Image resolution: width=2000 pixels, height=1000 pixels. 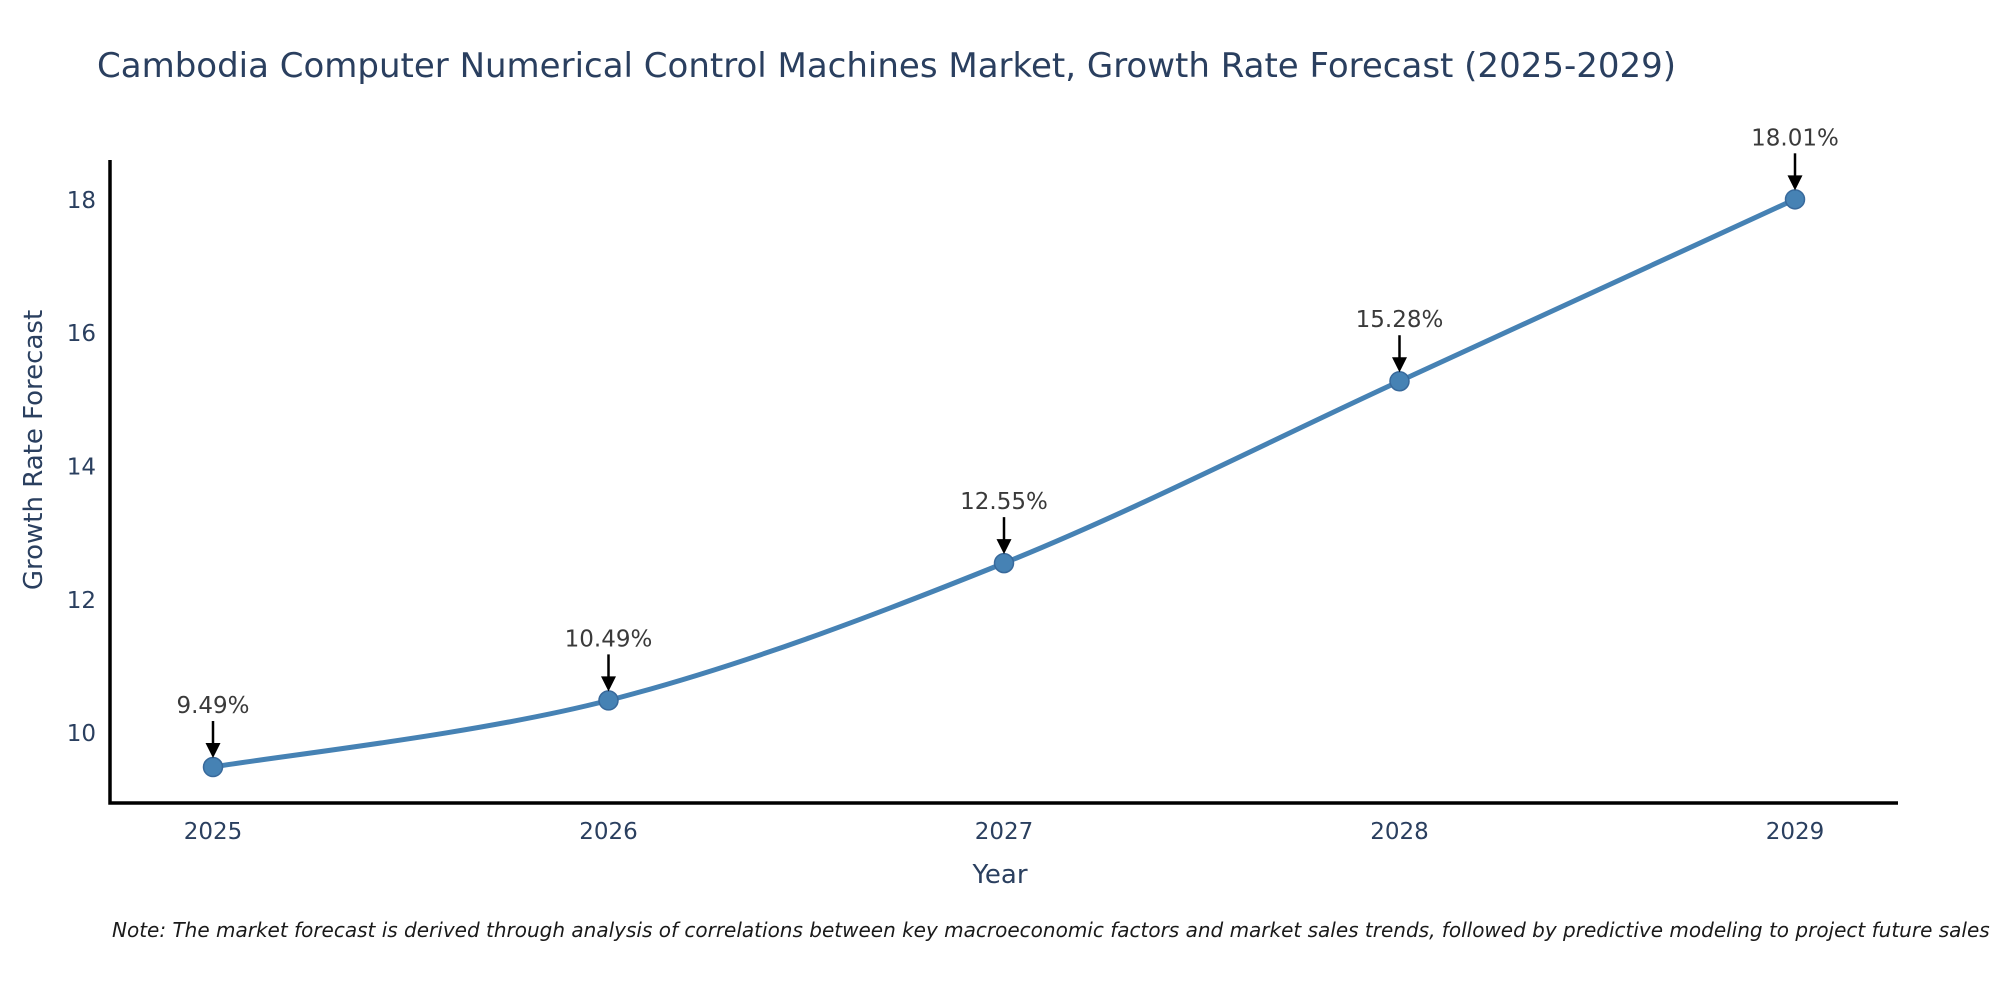 What do you see at coordinates (212, 706) in the screenshot?
I see `data-point-value-label: 9.49%` at bounding box center [212, 706].